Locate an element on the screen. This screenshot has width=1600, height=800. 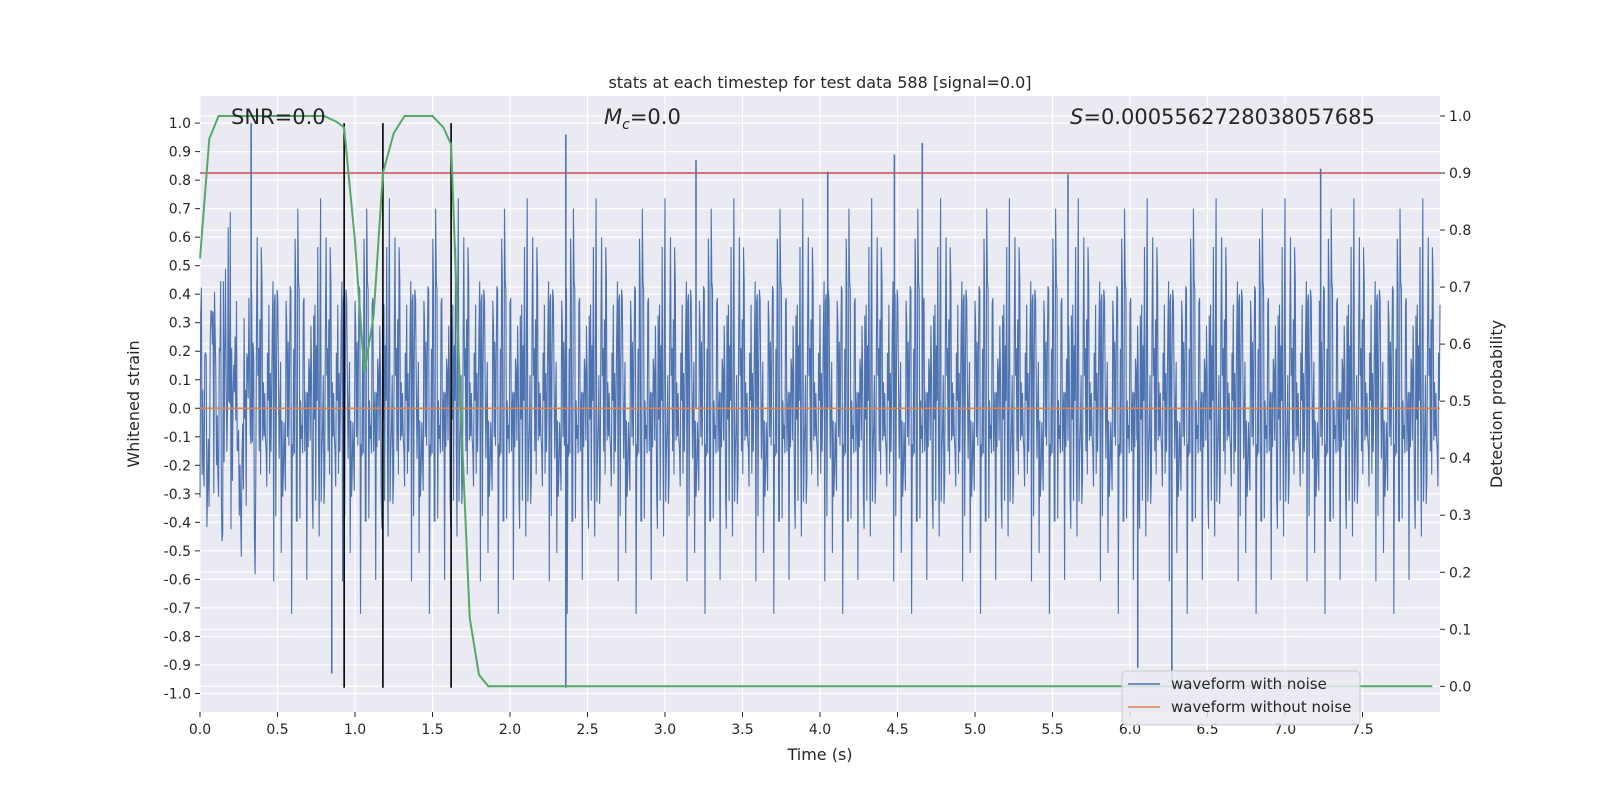
legend-box is located at coordinates (1241, 698).